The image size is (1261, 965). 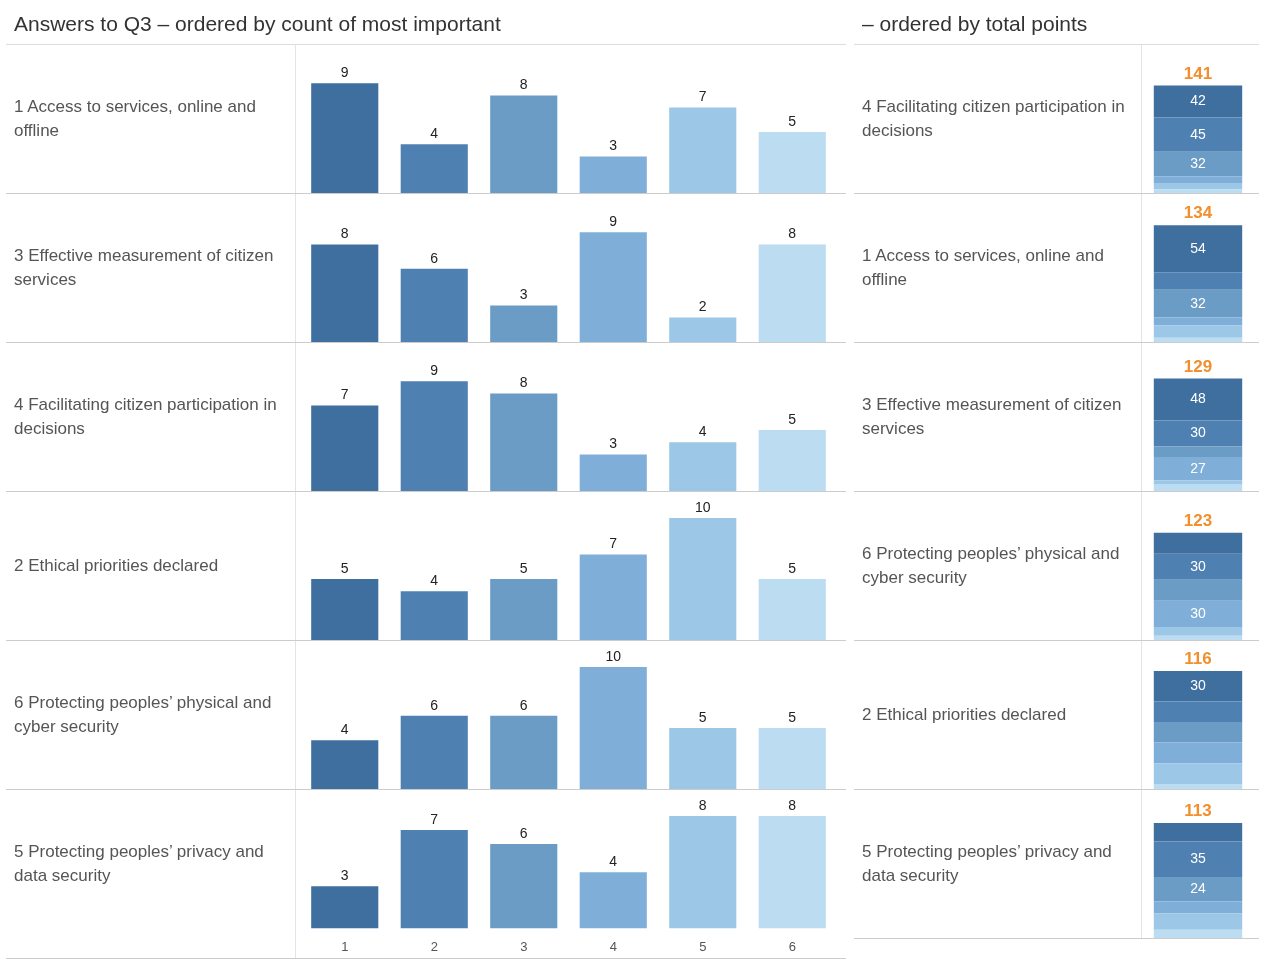 What do you see at coordinates (1198, 133) in the screenshot?
I see `data-label: 45` at bounding box center [1198, 133].